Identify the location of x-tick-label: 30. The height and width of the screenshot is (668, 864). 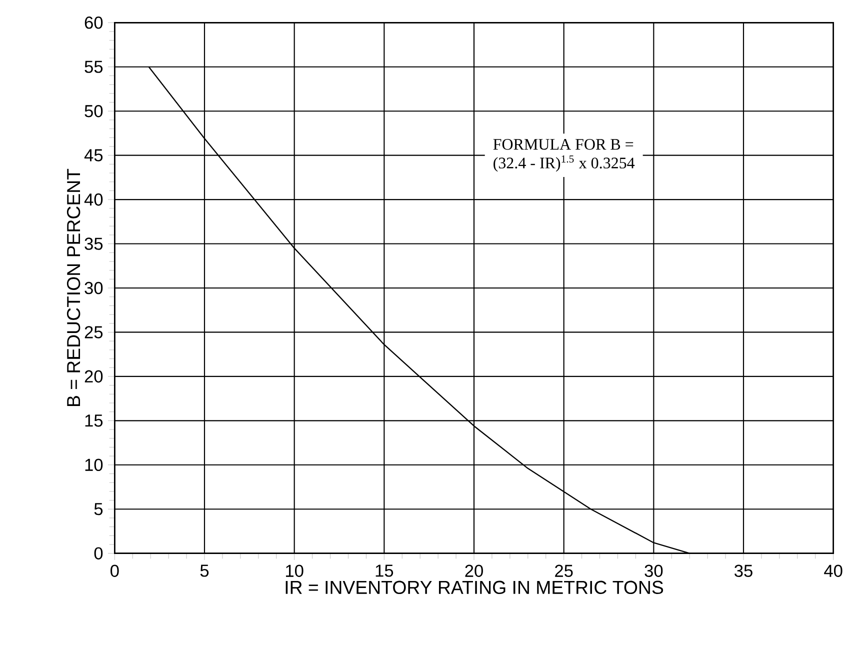
(653, 570).